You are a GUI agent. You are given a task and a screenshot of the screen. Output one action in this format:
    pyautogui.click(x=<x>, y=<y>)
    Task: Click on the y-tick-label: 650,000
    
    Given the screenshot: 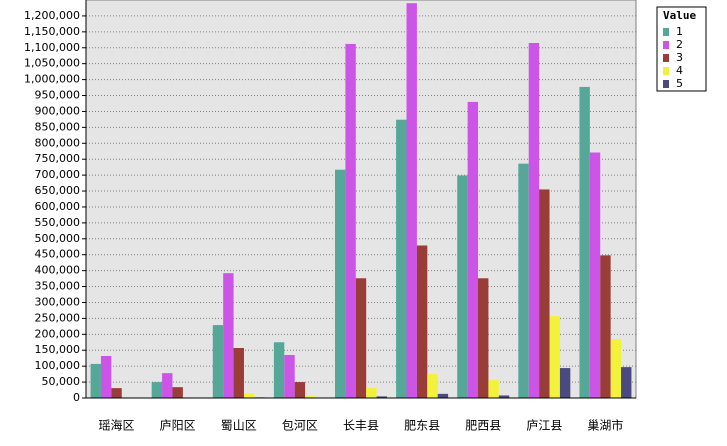 What is the action you would take?
    pyautogui.click(x=58, y=190)
    